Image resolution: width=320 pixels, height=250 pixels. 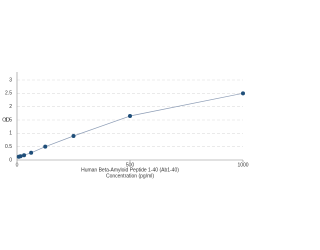 I want to click on y-axis-label: OD, so click(x=6, y=120).